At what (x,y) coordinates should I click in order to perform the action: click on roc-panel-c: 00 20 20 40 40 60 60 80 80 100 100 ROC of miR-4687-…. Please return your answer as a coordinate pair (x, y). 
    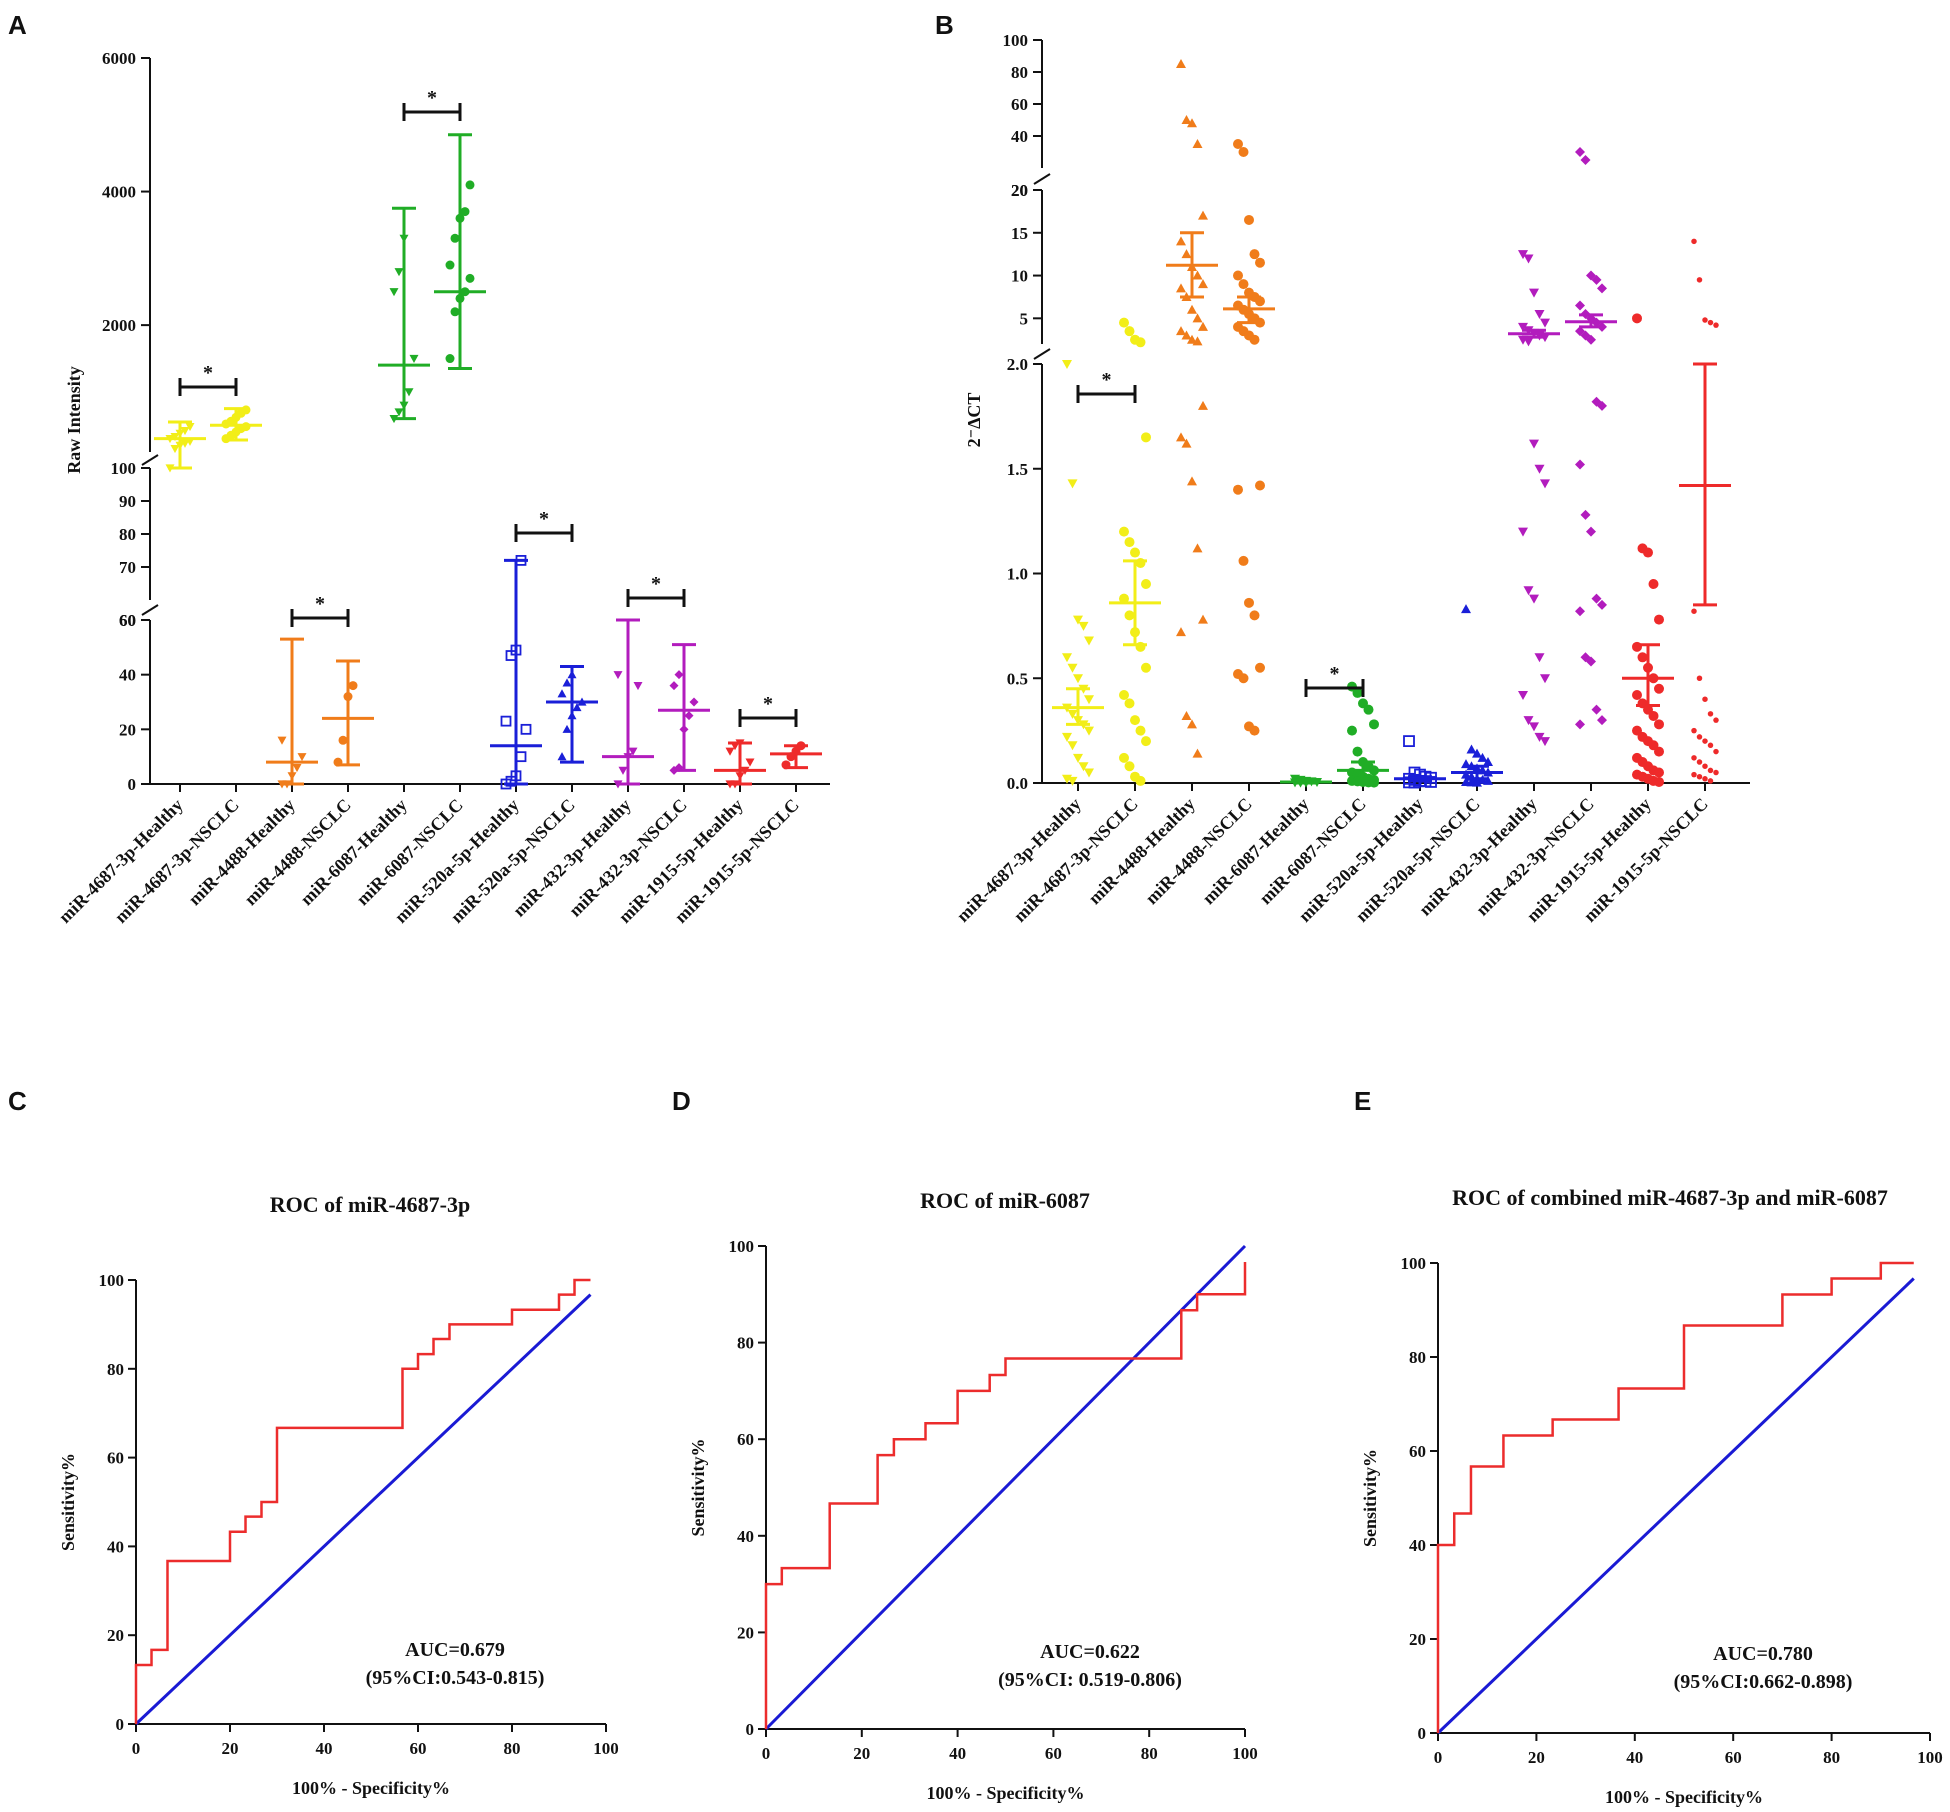
    Looking at the image, I should click on (338, 1495).